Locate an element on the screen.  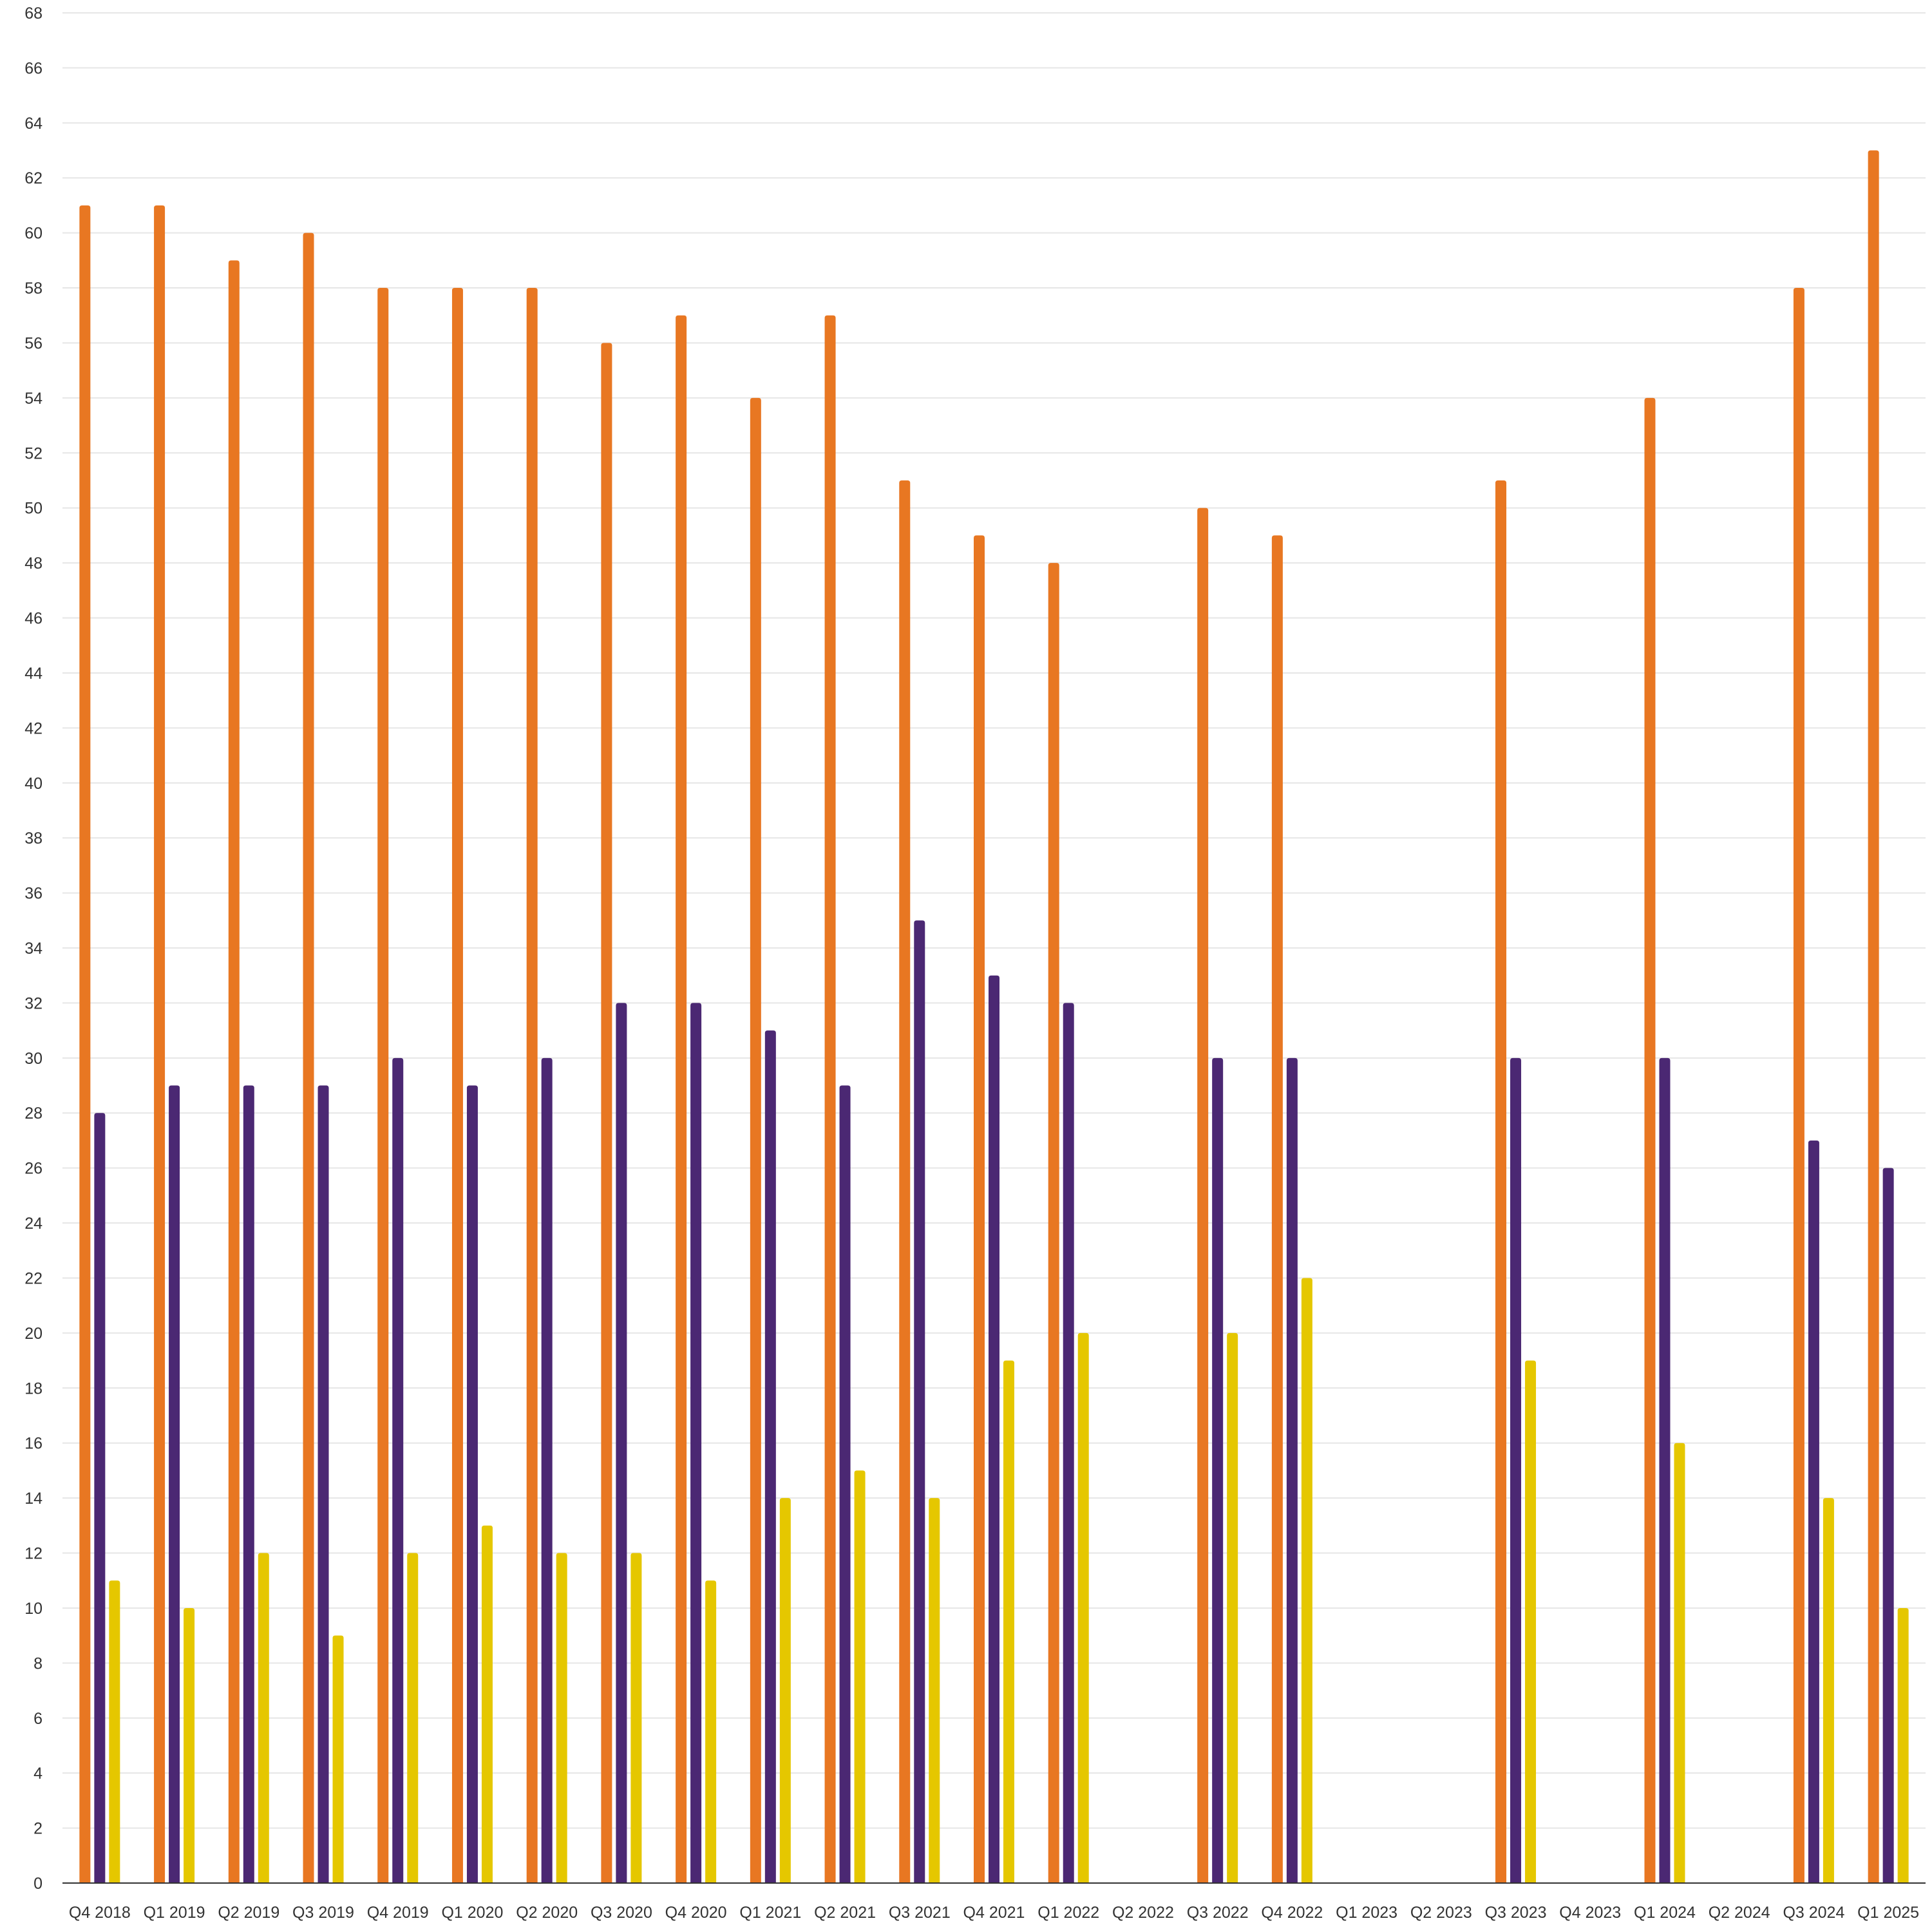
x-tick-label: Q3 2022 is located at coordinates (1218, 1913).